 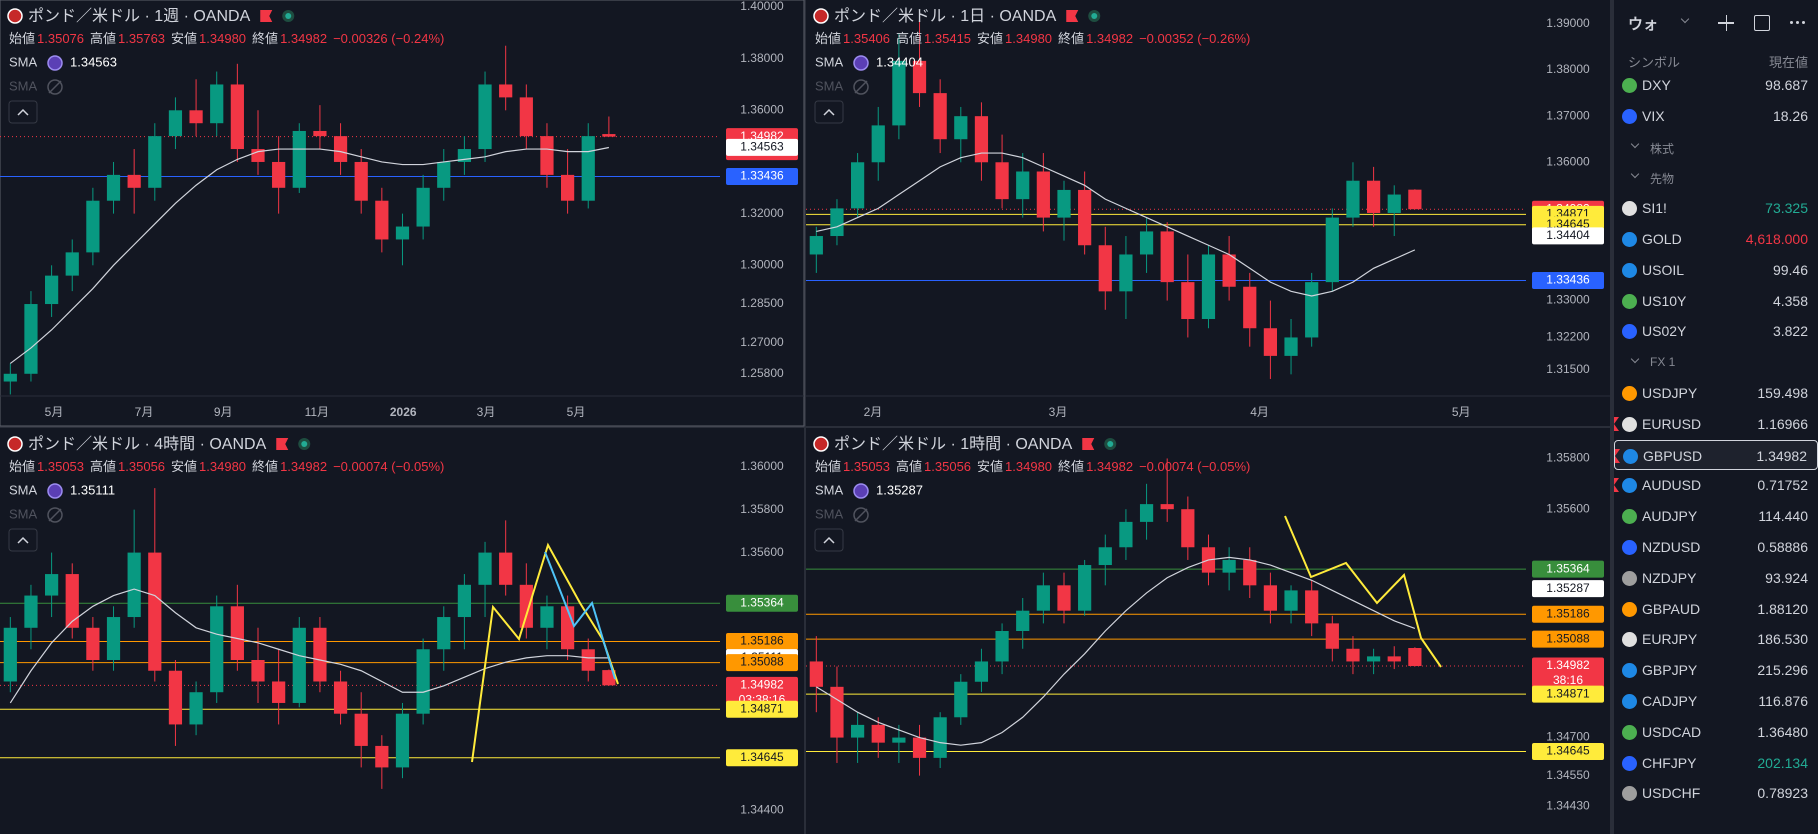 What do you see at coordinates (1716, 331) in the screenshot?
I see `symbol-row: US02Y 3.822` at bounding box center [1716, 331].